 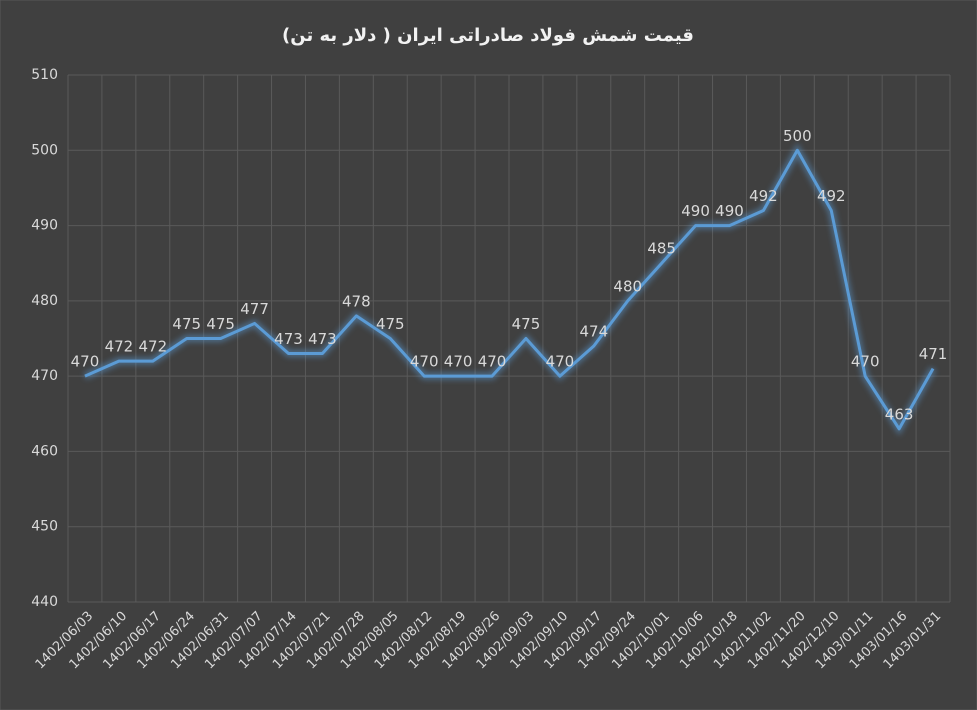 What do you see at coordinates (44, 602) in the screenshot?
I see `y-tick-label: 440` at bounding box center [44, 602].